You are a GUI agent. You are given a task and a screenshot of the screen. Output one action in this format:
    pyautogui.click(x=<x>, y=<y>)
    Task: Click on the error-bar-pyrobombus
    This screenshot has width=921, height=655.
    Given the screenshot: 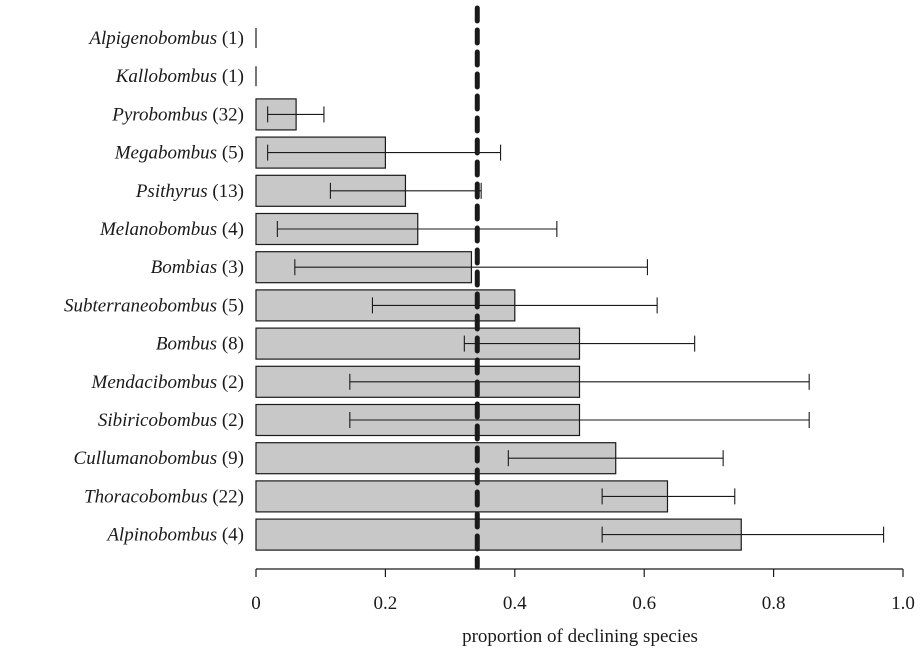 What is the action you would take?
    pyautogui.click(x=296, y=114)
    